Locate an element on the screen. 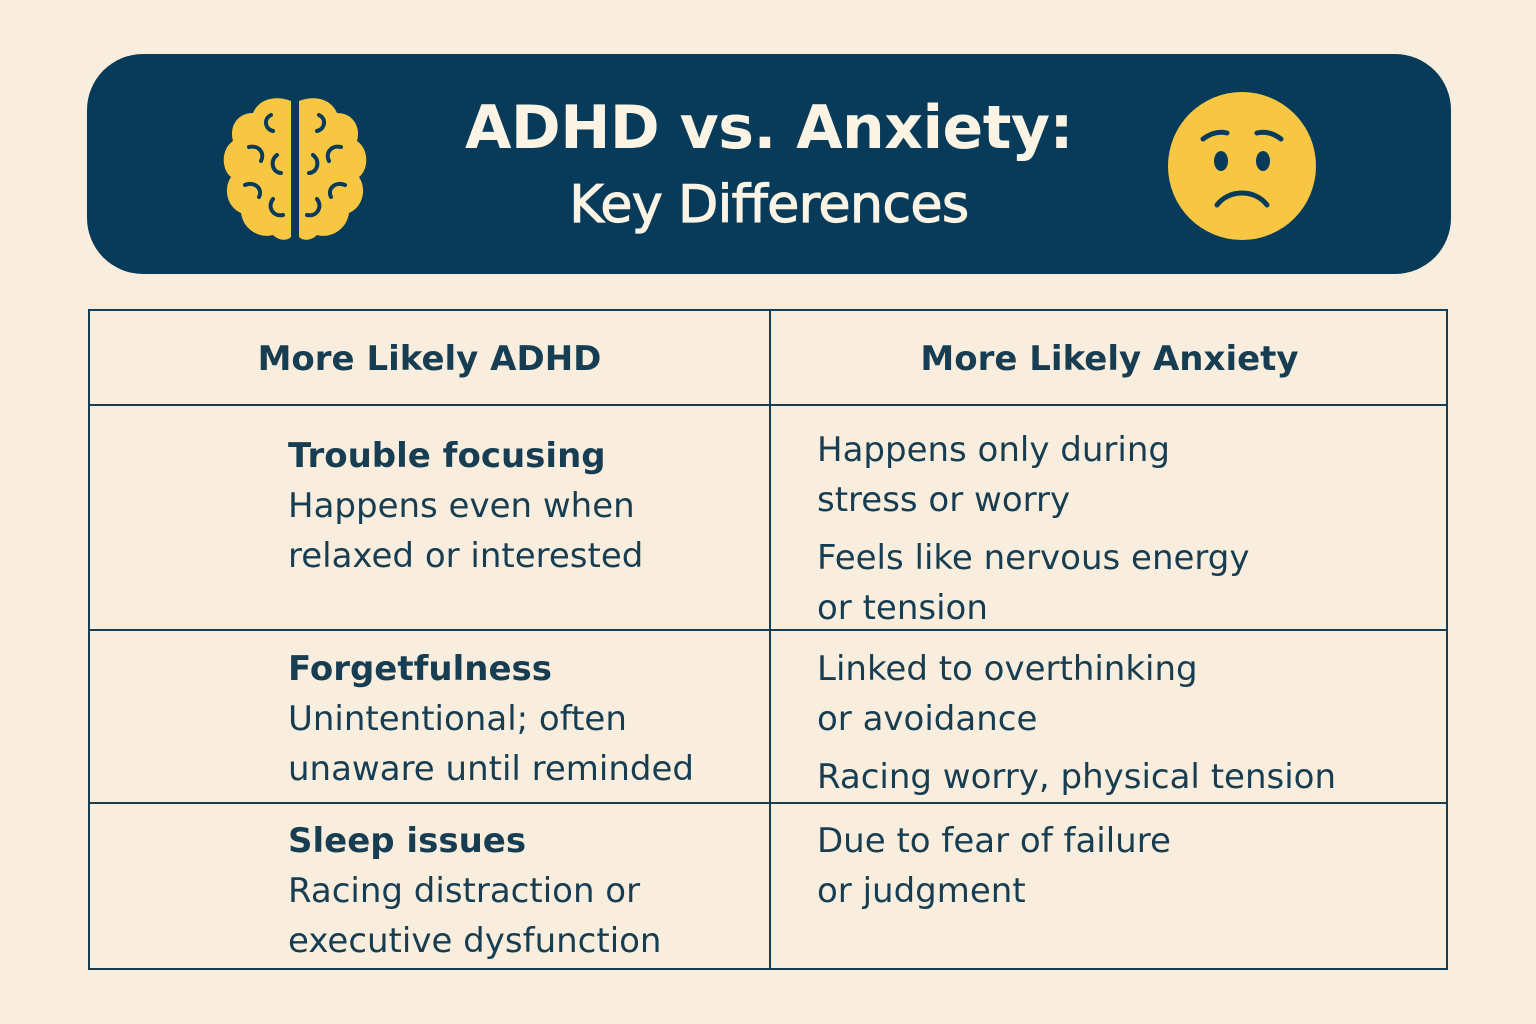 The image size is (1536, 1024). anxiety-note: Happens only during stress or worry is located at coordinates (1033, 475).